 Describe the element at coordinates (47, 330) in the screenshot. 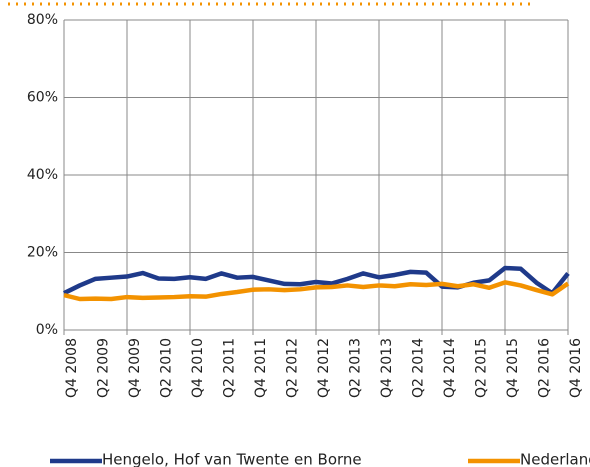

I see `y-tick-label: 0%` at that location.